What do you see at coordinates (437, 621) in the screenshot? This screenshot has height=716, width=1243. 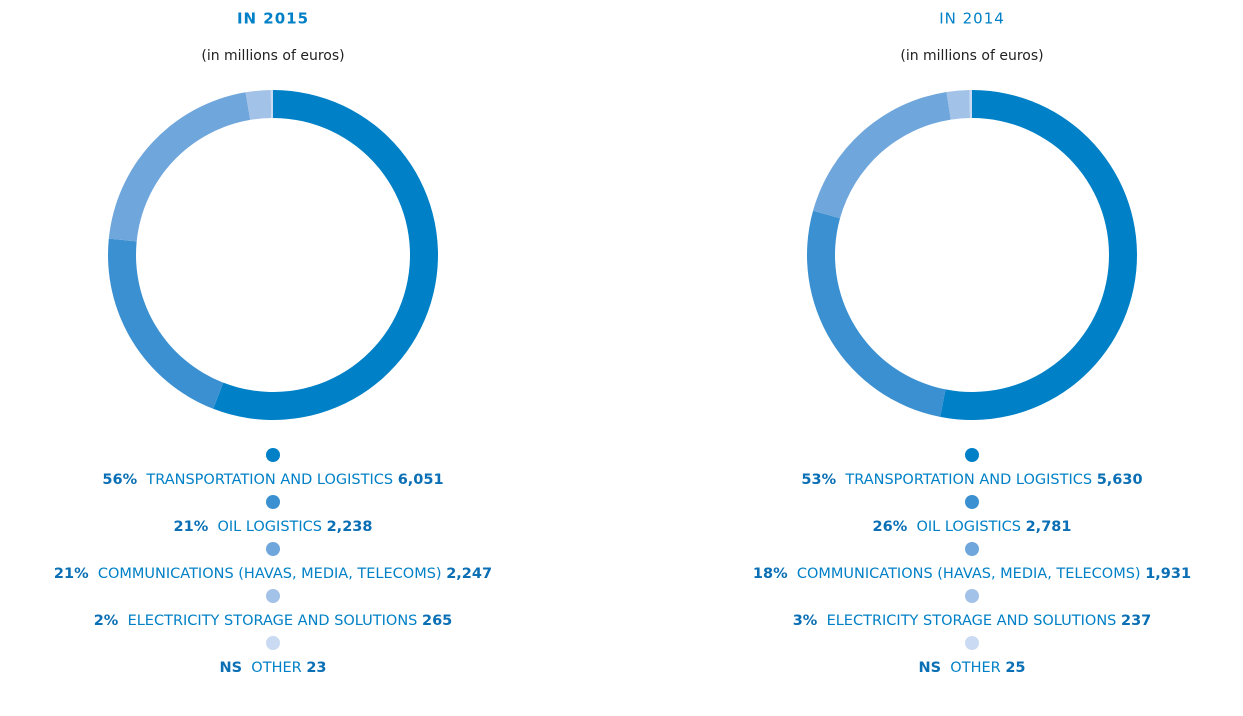 I see `value-label: 265` at bounding box center [437, 621].